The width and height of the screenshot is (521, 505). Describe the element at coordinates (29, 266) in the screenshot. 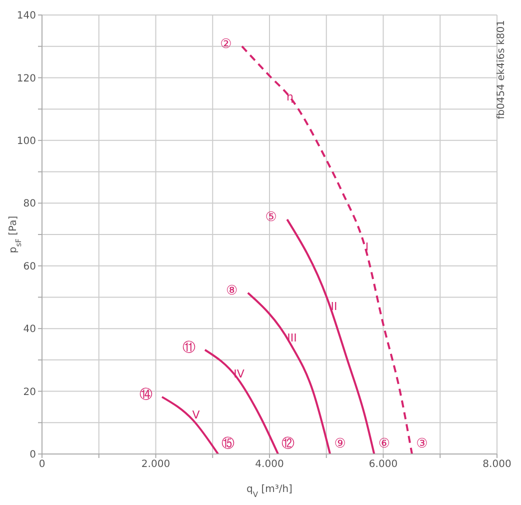

I see `y-tick-label: 60` at that location.